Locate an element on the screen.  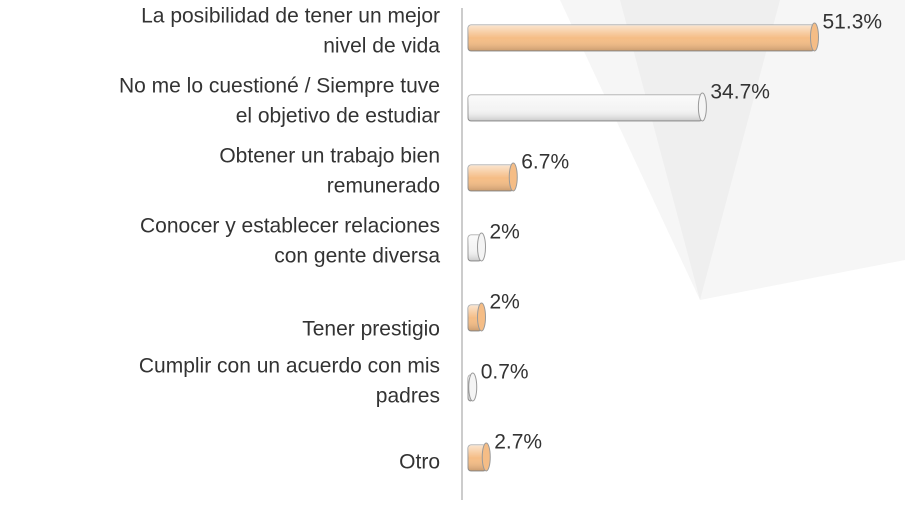
category-label: remunerado is located at coordinates (383, 186).